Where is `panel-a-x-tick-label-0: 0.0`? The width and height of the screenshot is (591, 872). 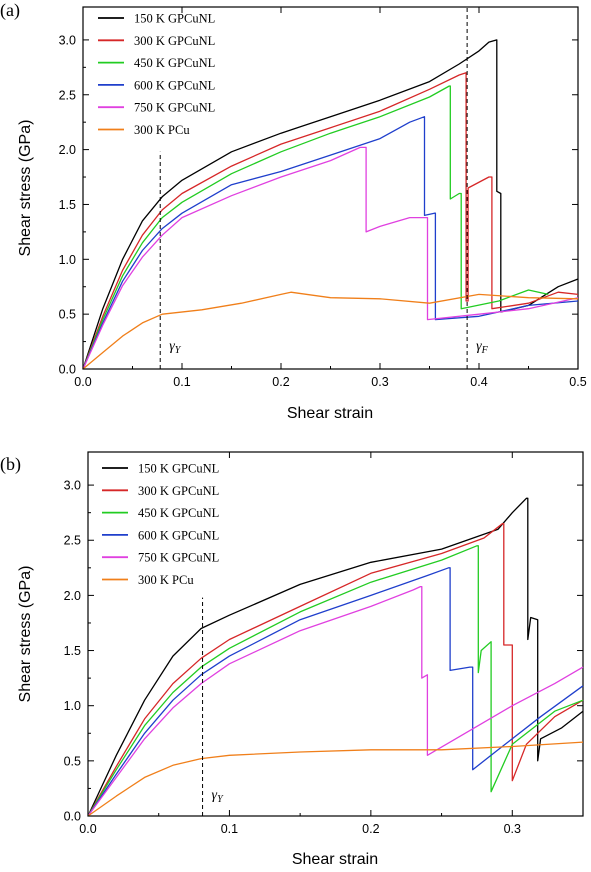
panel-a-x-tick-label-0: 0.0 is located at coordinates (82, 382).